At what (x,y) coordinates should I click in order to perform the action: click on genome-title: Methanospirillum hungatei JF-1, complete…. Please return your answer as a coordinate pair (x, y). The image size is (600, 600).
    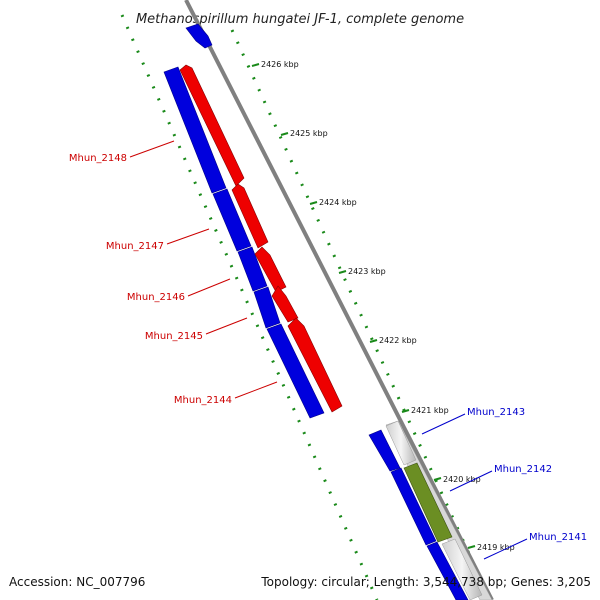
    Looking at the image, I should click on (300, 19).